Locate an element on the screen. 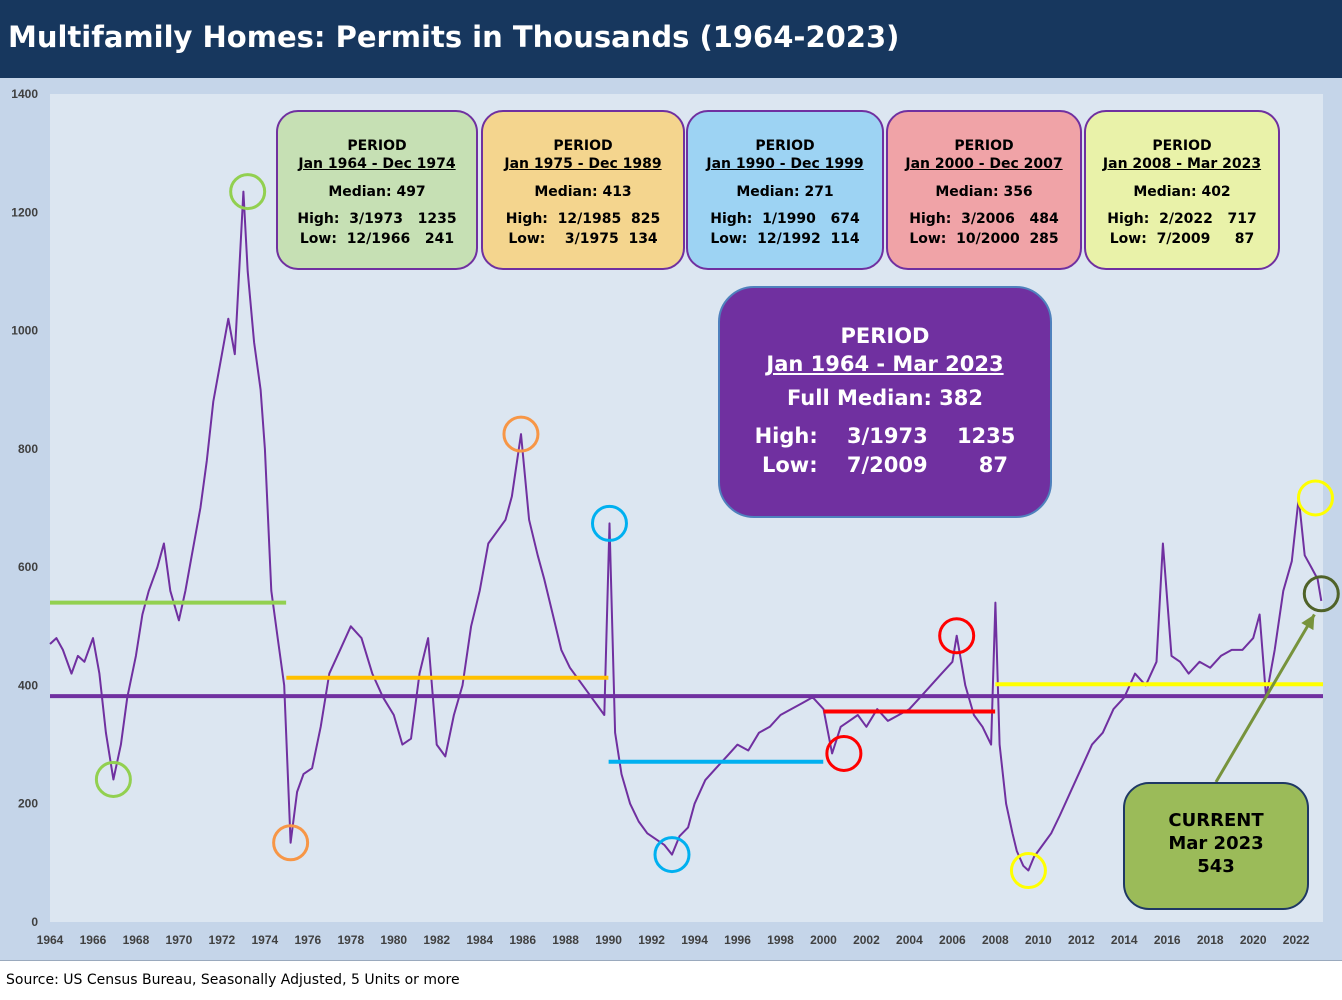 The width and height of the screenshot is (1342, 1000). x-tick-label: 2004 is located at coordinates (909, 940).